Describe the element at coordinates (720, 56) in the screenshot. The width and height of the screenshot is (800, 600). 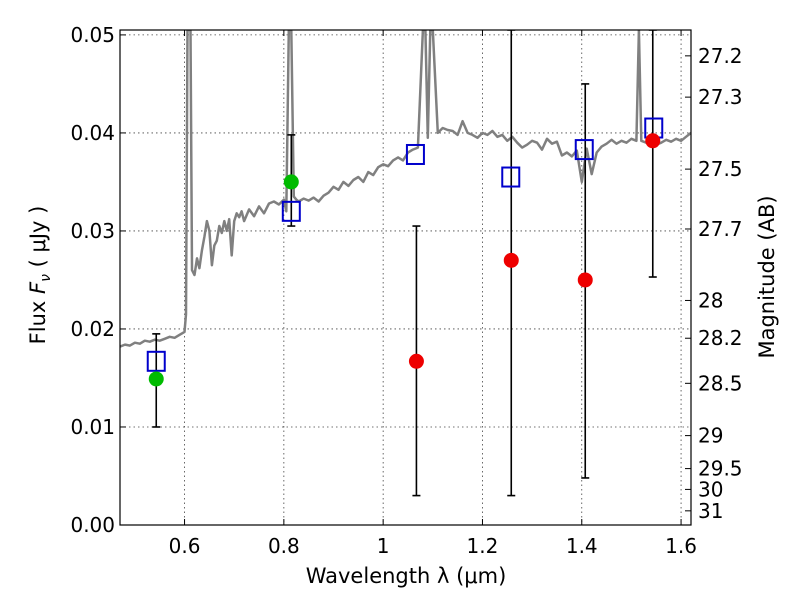
I see `mag-tick-label: 27.2` at that location.